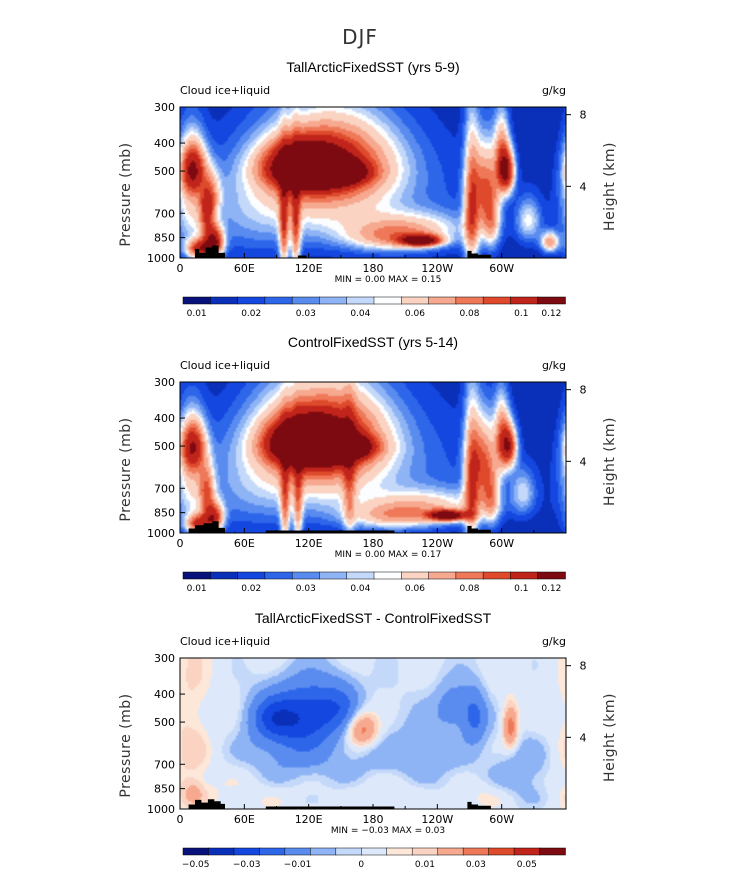 This screenshot has width=733, height=872. I want to click on colorbar-label: 0.04, so click(360, 314).